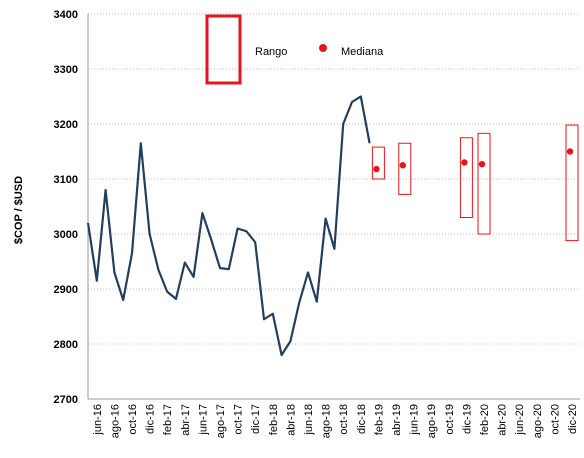 The image size is (584, 458). I want to click on x-tick-label: feb-18, so click(274, 419).